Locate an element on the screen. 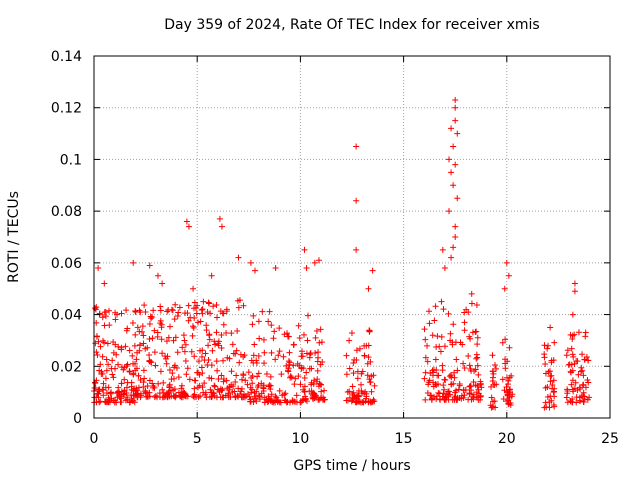  y-tick-label: 0.1 is located at coordinates (71, 160).